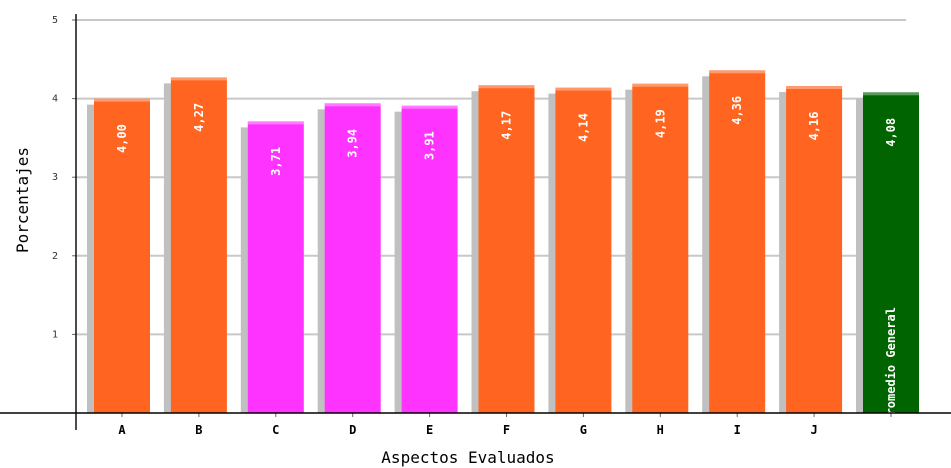  Describe the element at coordinates (660, 248) in the screenshot. I see `bar-H` at that location.